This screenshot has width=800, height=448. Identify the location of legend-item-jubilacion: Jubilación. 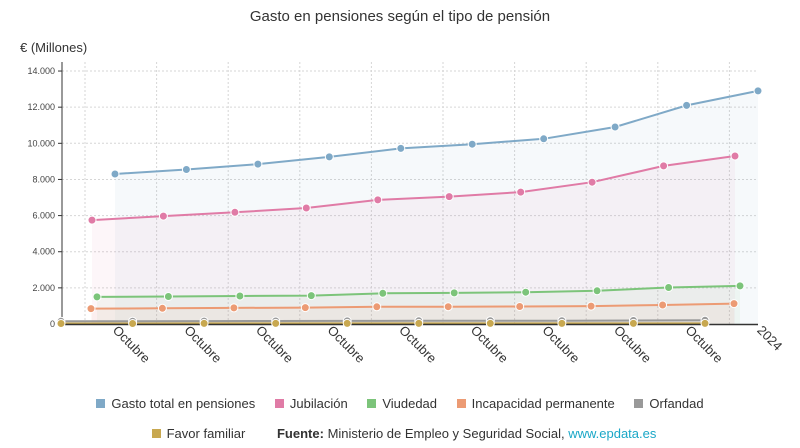
(311, 403).